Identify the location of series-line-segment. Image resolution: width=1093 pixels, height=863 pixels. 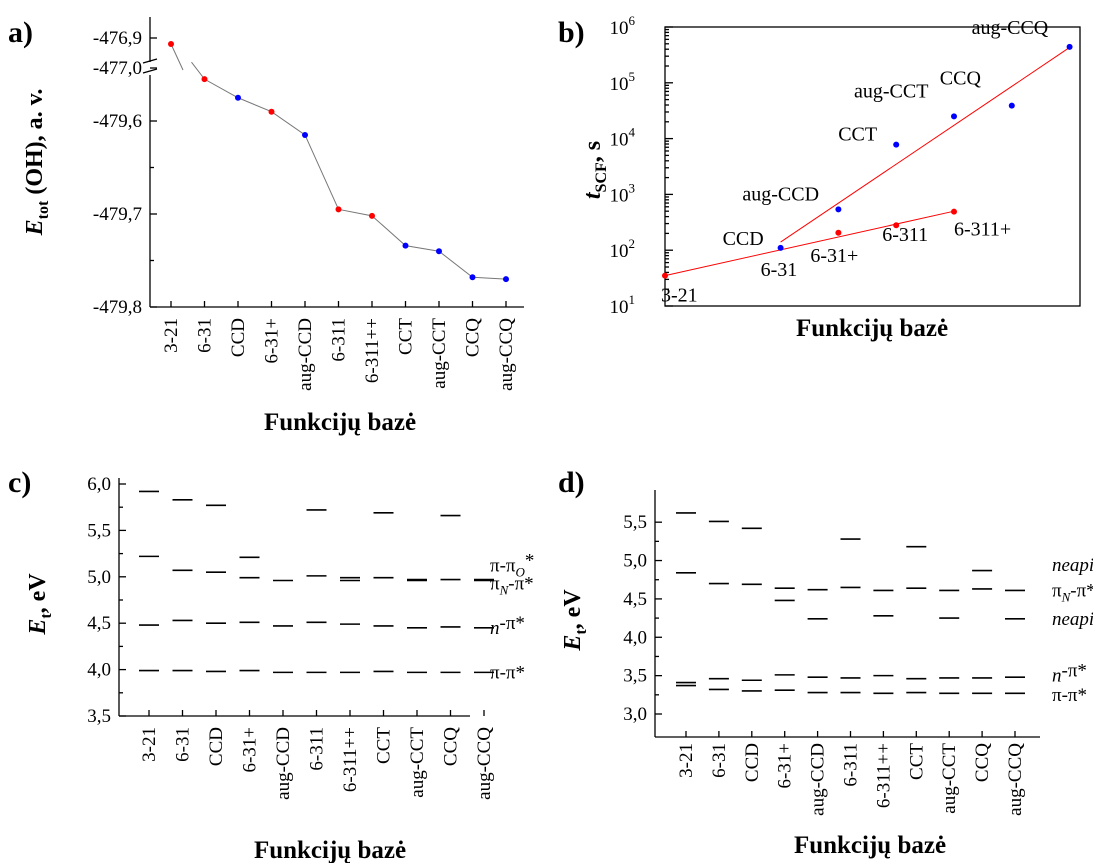
(177, 57).